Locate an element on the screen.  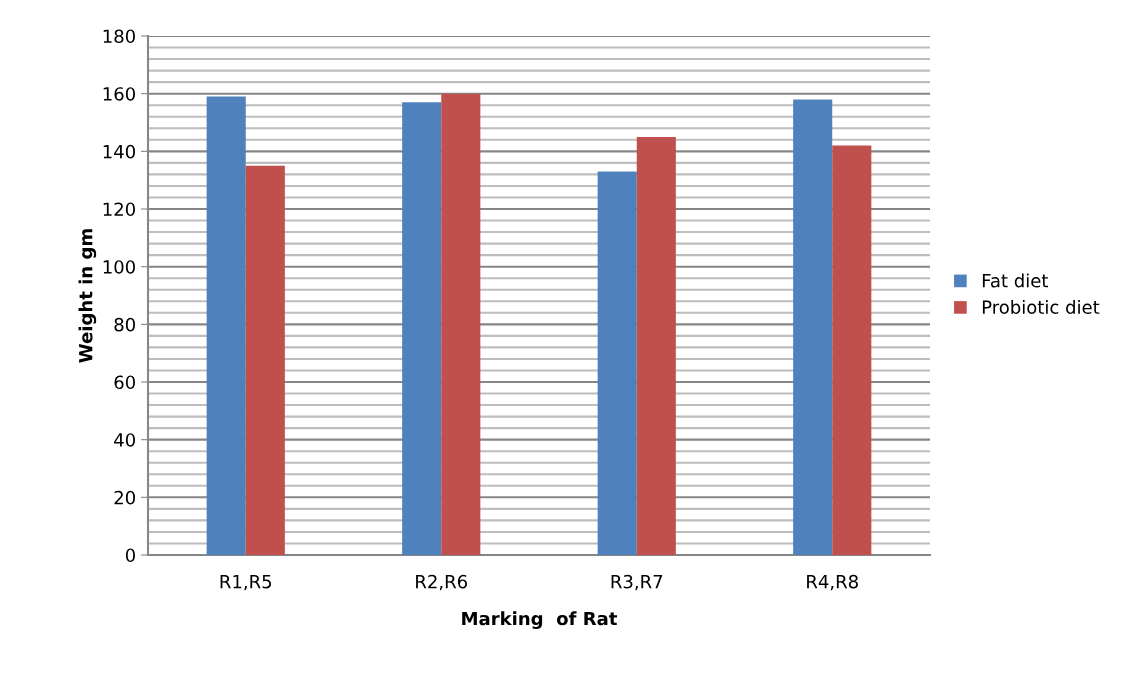
legend-label: Probiotic diet is located at coordinates (1041, 307).